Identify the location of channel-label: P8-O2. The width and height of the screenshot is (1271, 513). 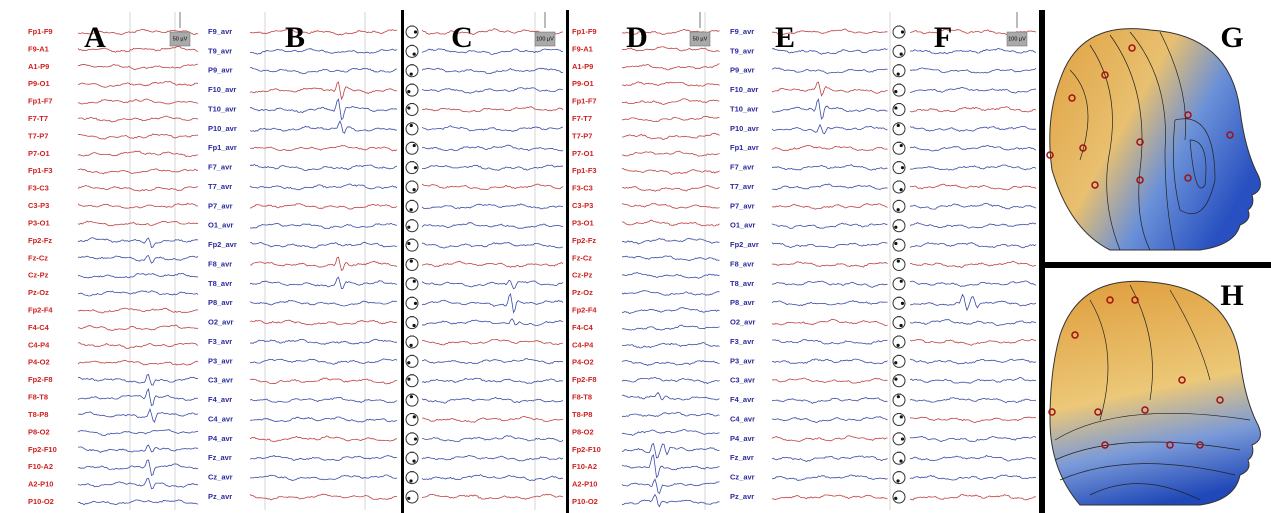
(39, 431).